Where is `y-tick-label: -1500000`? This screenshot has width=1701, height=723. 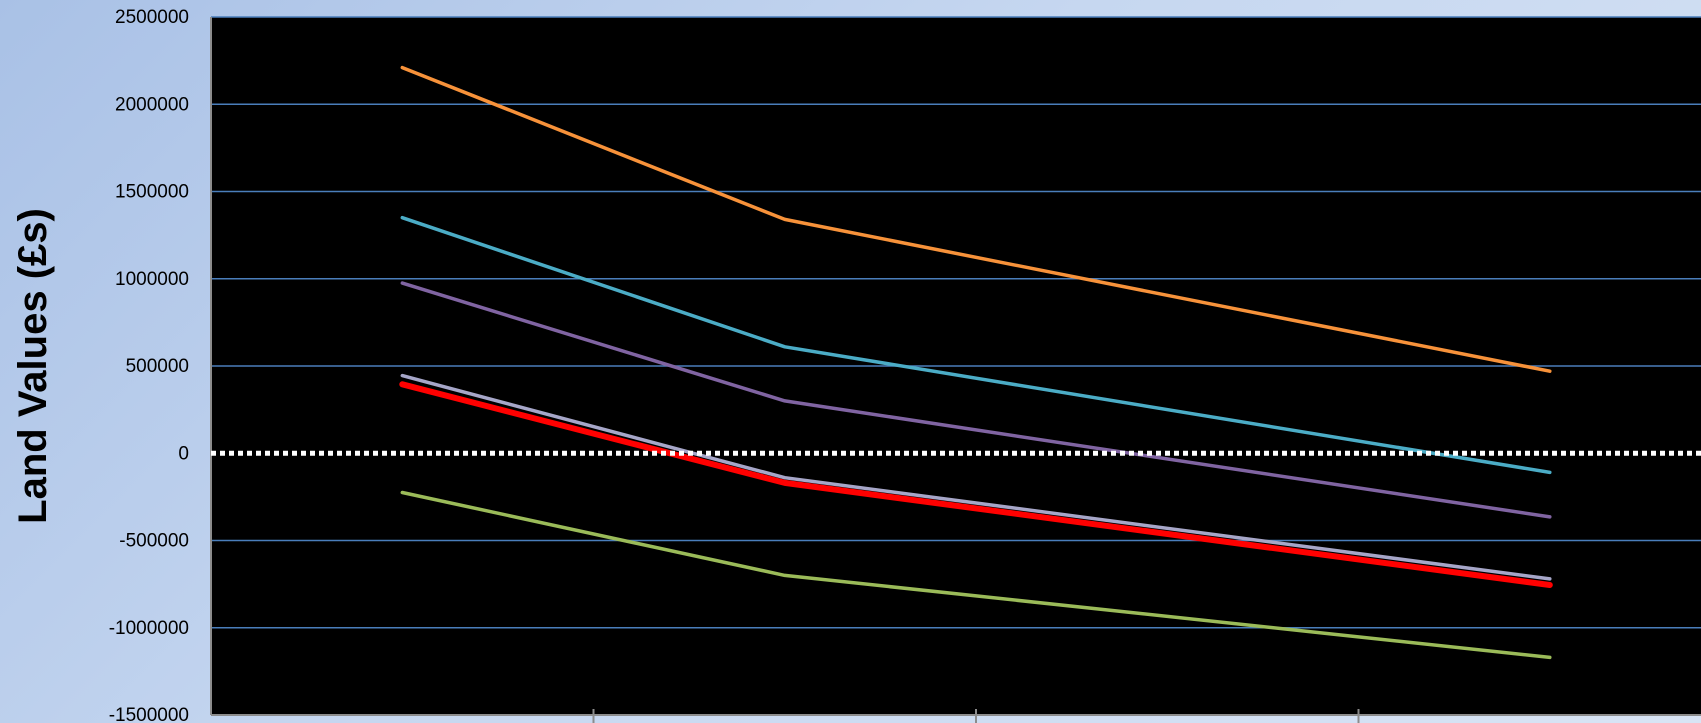
y-tick-label: -1500000 is located at coordinates (149, 714).